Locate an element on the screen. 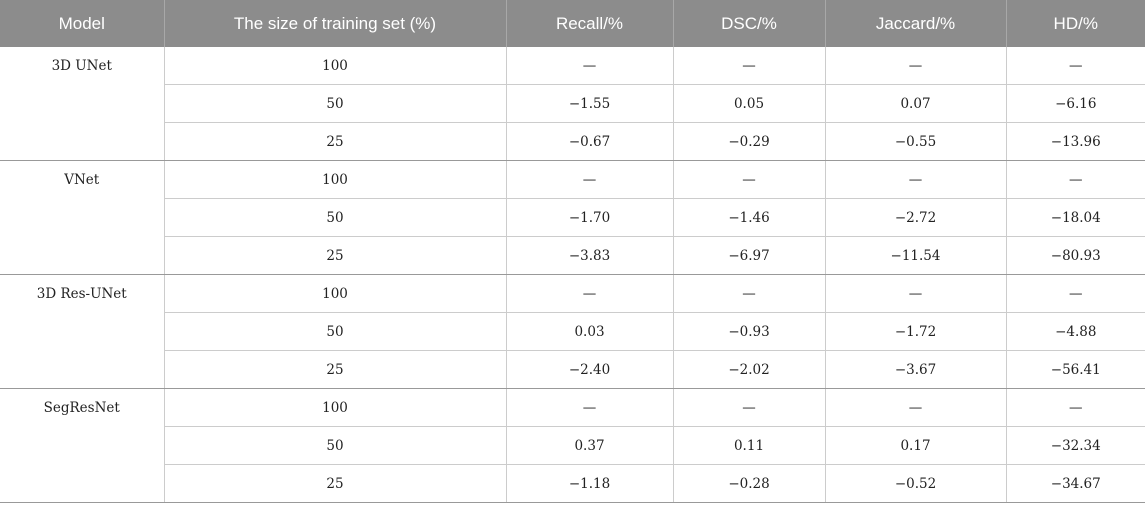 The height and width of the screenshot is (510, 1145). jaccard-cell: −11.54 is located at coordinates (916, 255).